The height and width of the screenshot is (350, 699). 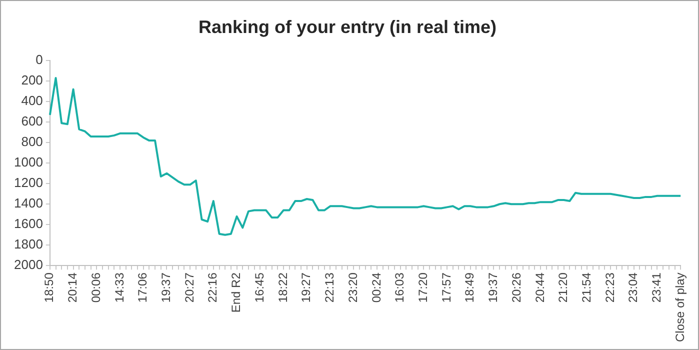 I want to click on x-tick-label: 19:27, so click(x=306, y=287).